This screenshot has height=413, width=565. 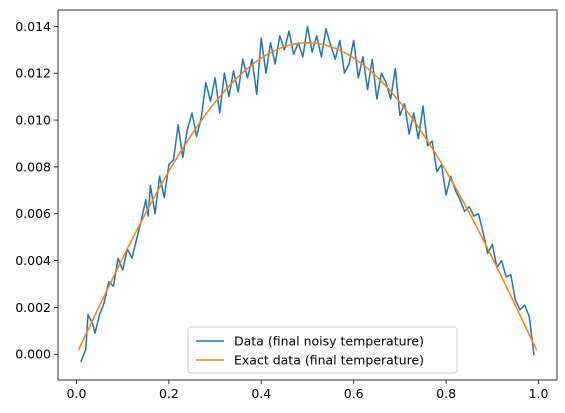 I want to click on x-tick-label: 0.2, so click(x=169, y=393).